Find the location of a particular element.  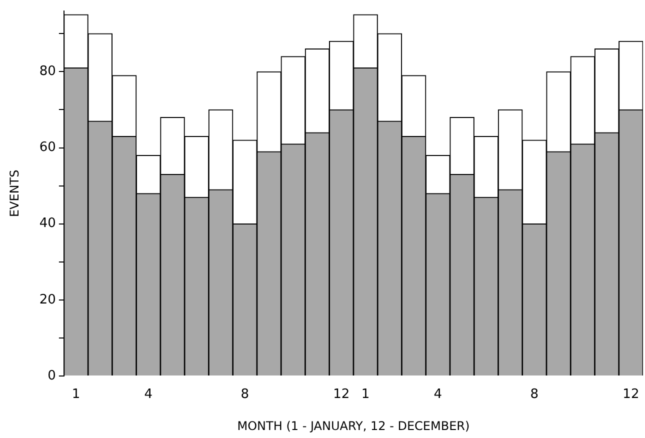

y-tick-label: 80 is located at coordinates (47, 72).